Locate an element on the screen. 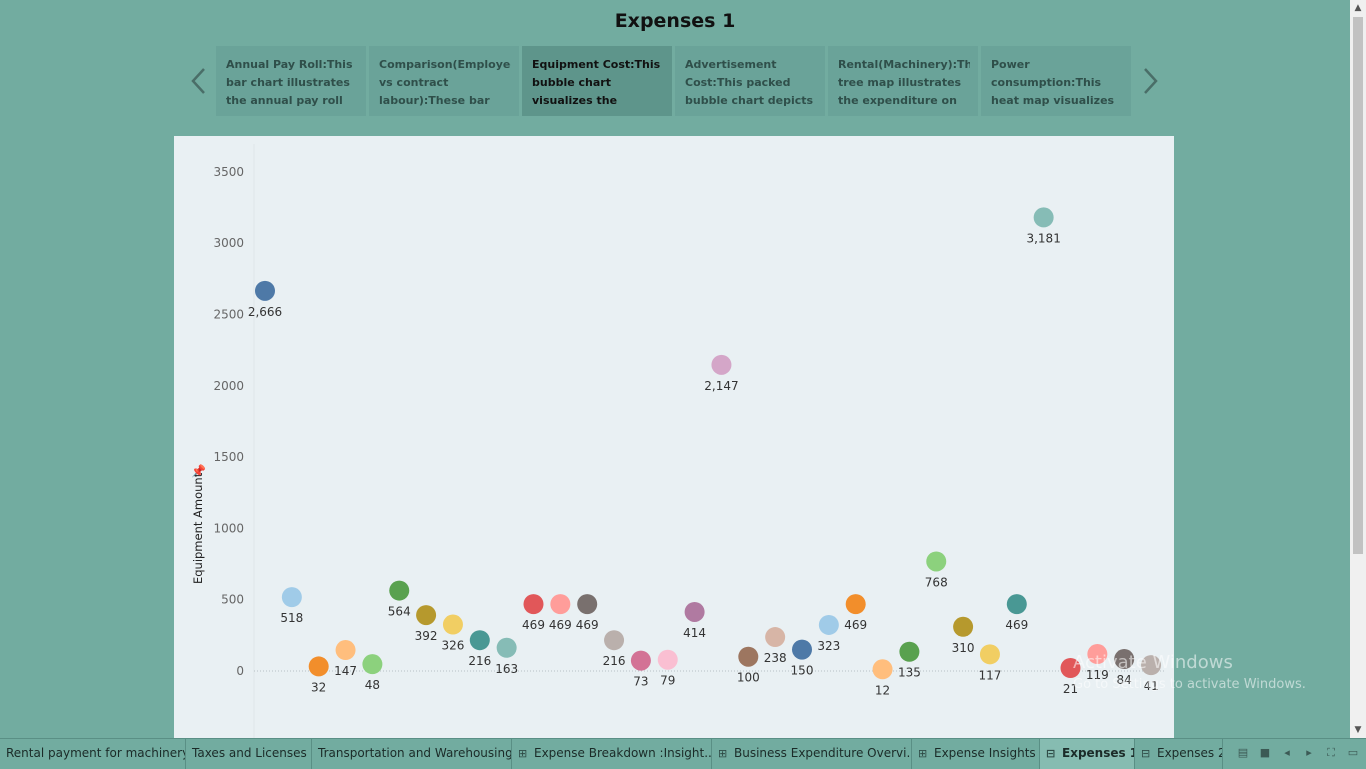 This screenshot has width=1366, height=769. next-story-point-arrow-icon is located at coordinates (1150, 81).